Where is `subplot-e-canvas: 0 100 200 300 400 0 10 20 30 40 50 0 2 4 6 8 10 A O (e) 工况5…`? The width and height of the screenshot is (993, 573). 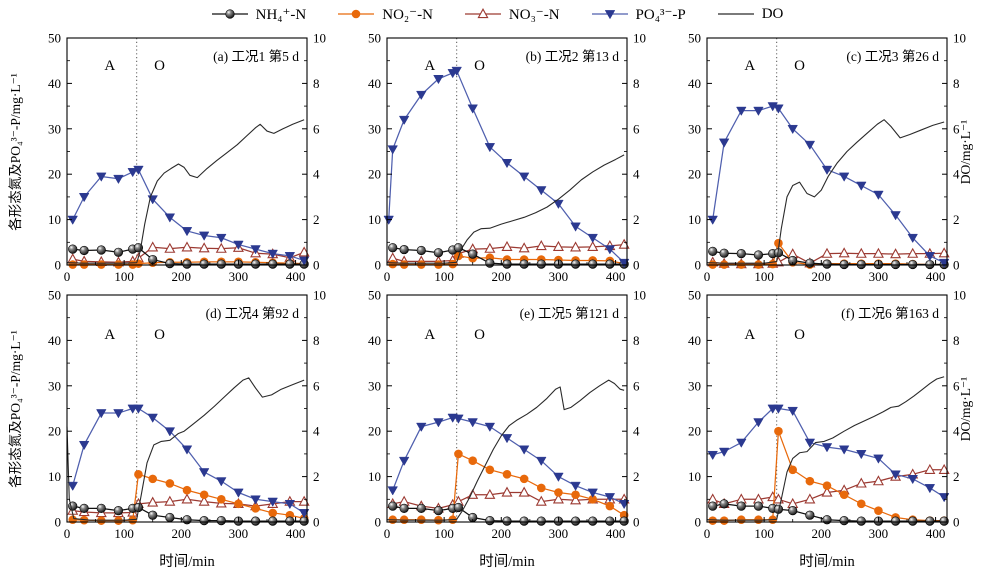
subplot-e-canvas: 0 100 200 300 400 0 10 20 30 40 50 0 2 4 6 8 10 A O (e) 工况5… is located at coordinates (507, 429).